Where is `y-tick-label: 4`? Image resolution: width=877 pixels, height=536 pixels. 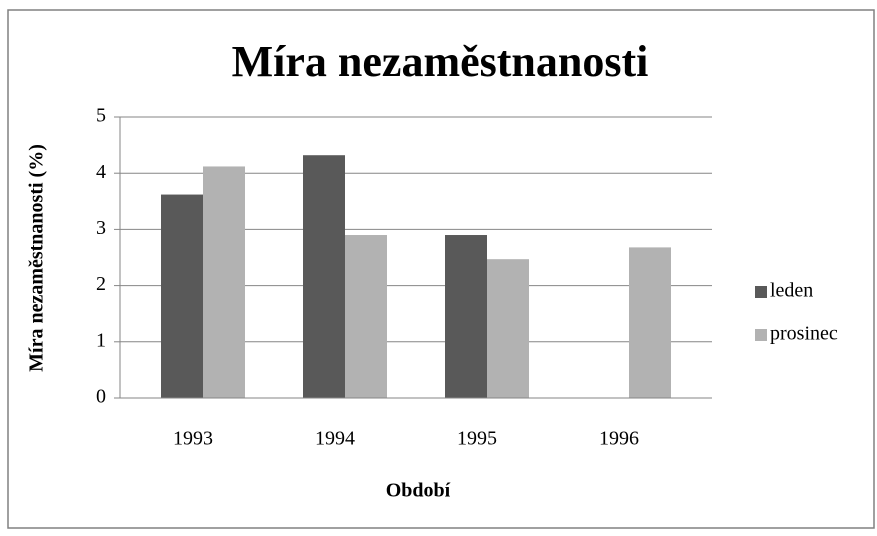 y-tick-label: 4 is located at coordinates (101, 172).